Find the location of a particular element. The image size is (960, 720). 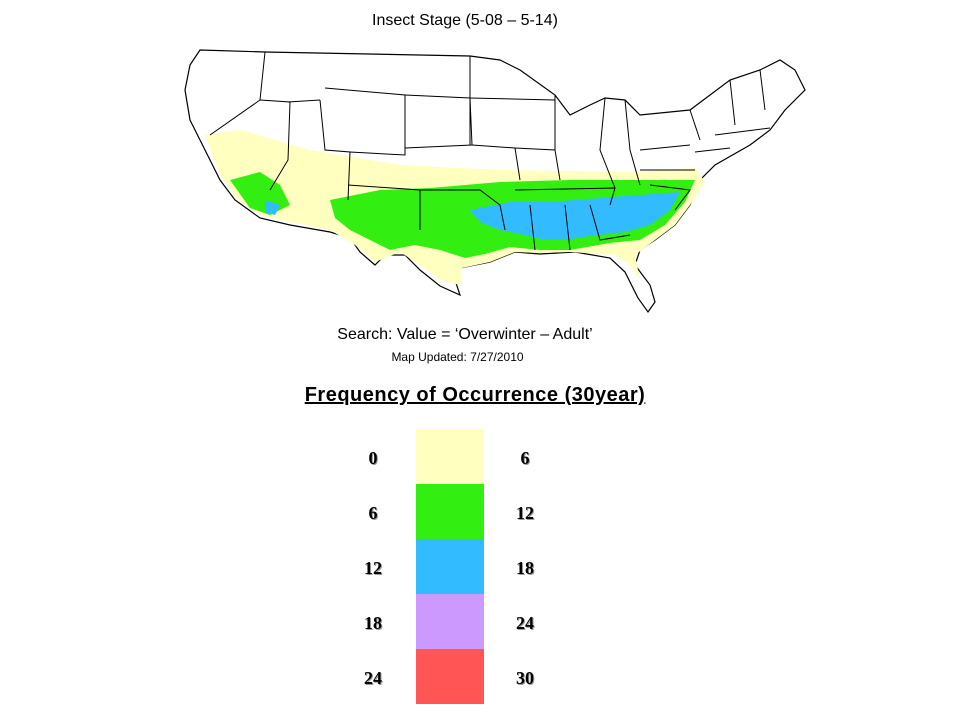

legend-title: Frequency of Occurrence (30year) is located at coordinates (475, 395).